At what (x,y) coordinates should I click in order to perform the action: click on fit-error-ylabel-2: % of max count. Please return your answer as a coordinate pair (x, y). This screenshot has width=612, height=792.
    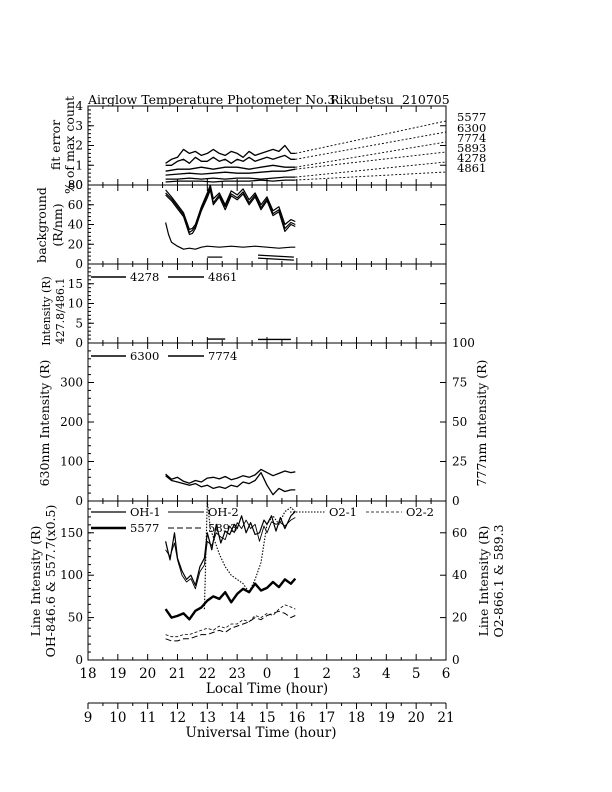
    Looking at the image, I should click on (69, 145).